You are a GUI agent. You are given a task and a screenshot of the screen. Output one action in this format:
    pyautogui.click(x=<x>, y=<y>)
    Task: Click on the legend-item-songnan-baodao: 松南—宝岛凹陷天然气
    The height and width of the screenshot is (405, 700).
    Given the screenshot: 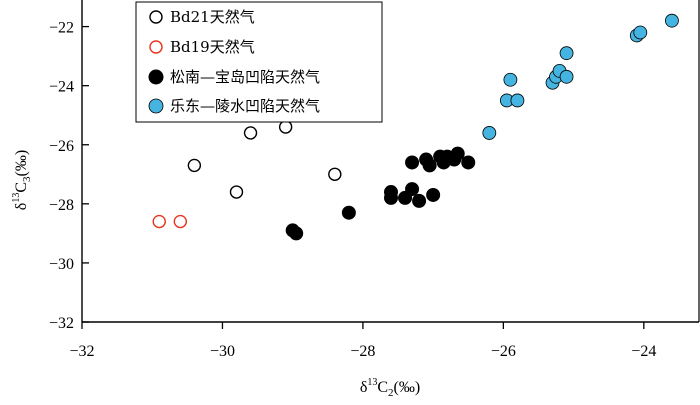 What is the action you would take?
    pyautogui.click(x=234, y=77)
    